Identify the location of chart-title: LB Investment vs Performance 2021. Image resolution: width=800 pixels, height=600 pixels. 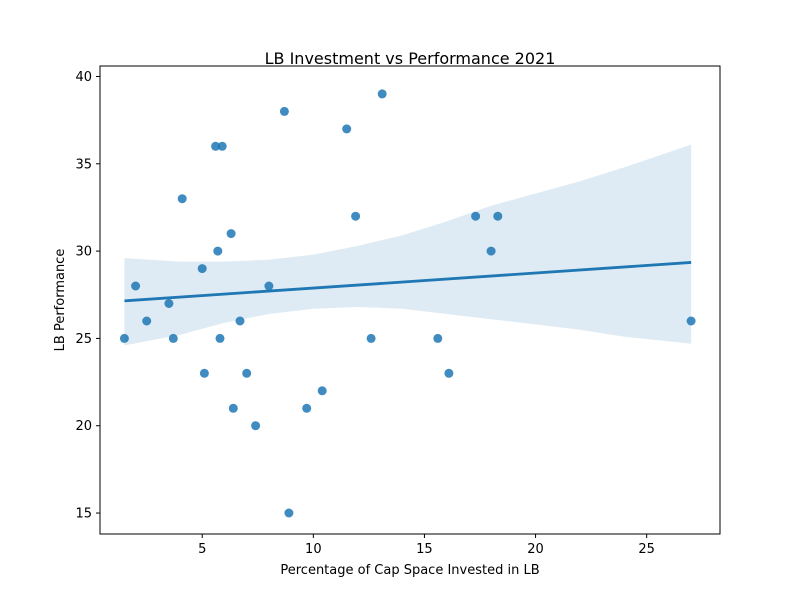
(410, 58).